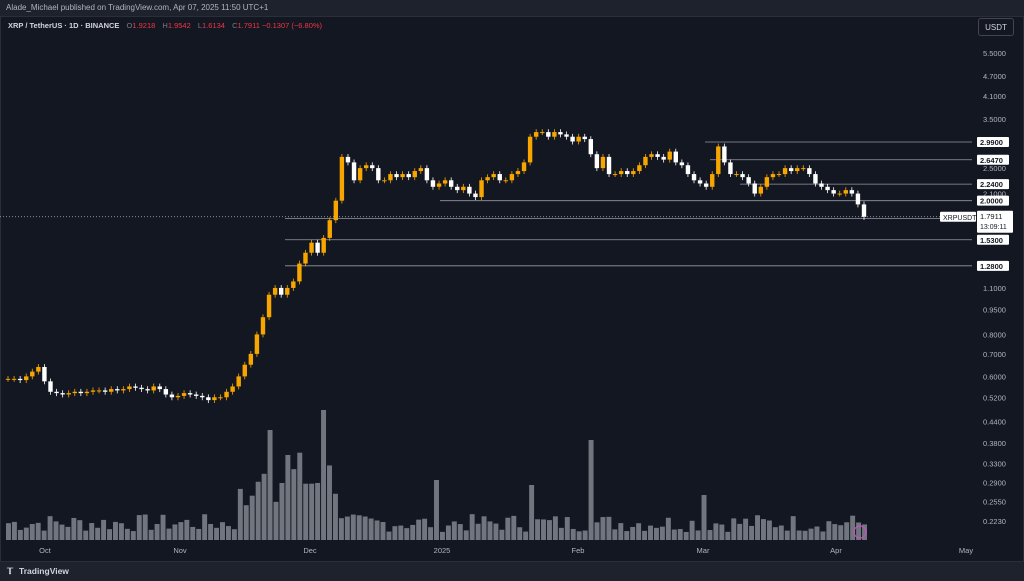 This screenshot has width=1024, height=581. What do you see at coordinates (213, 25) in the screenshot?
I see `legend-low: 1.6134` at bounding box center [213, 25].